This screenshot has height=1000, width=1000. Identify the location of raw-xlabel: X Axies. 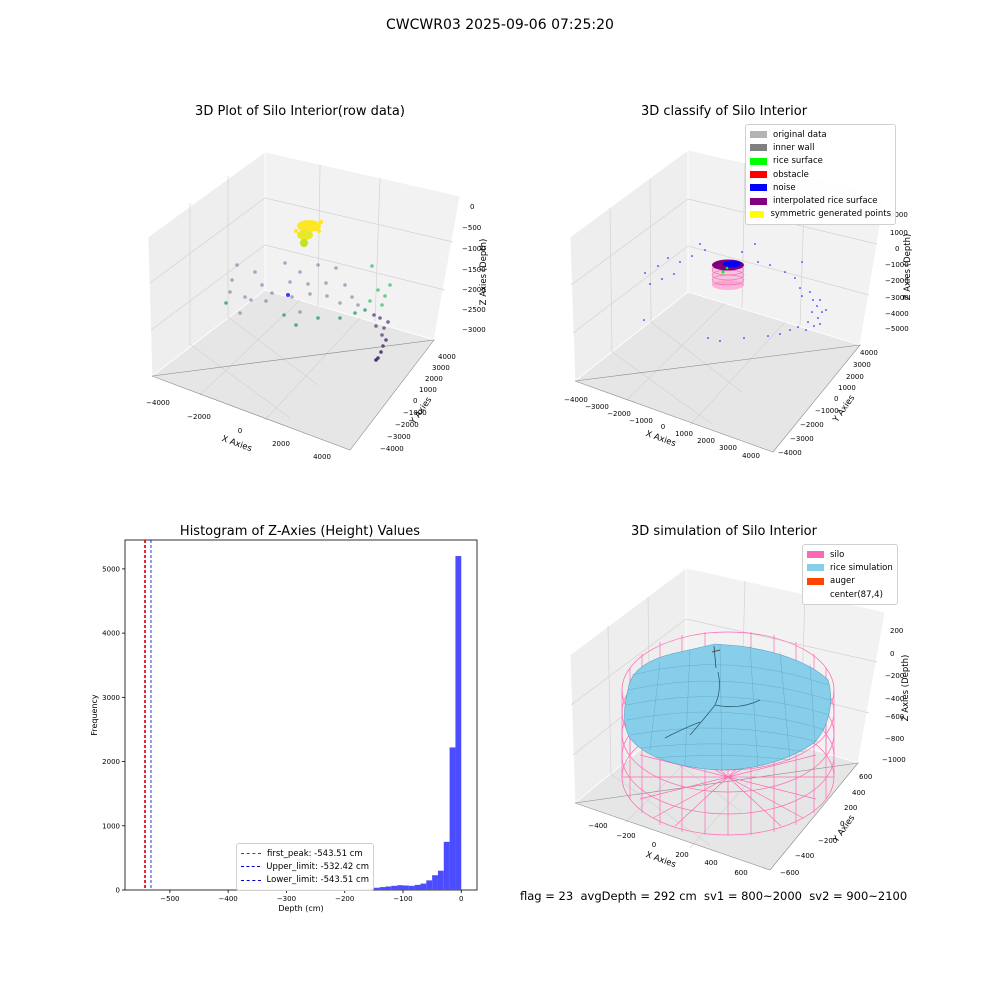
(236, 444).